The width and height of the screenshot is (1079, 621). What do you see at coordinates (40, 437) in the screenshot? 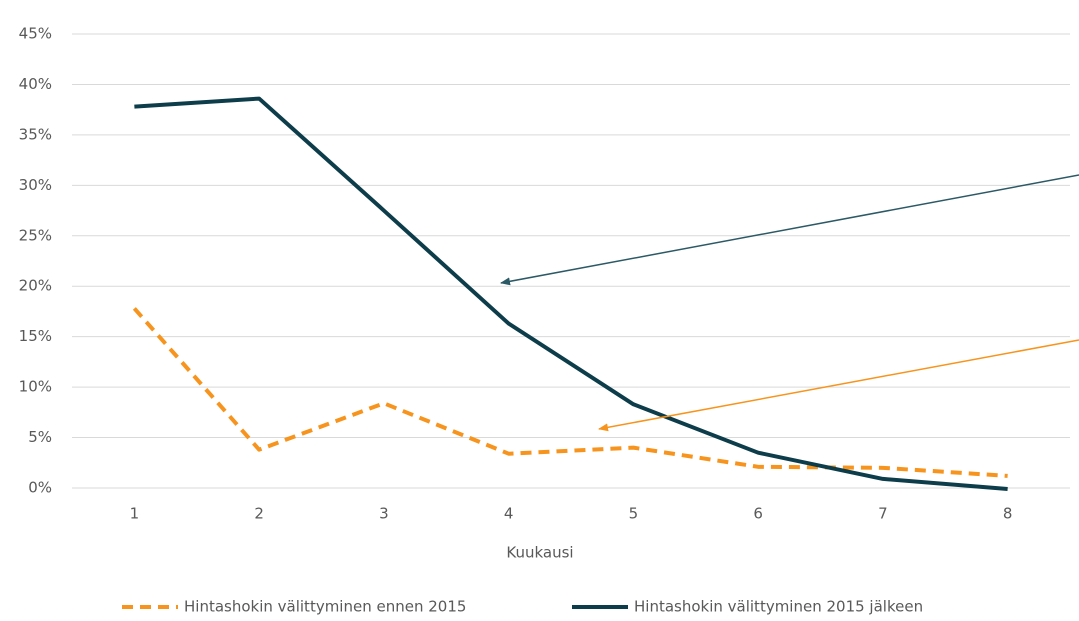
I see `y-tick-label: 5%` at bounding box center [40, 437].